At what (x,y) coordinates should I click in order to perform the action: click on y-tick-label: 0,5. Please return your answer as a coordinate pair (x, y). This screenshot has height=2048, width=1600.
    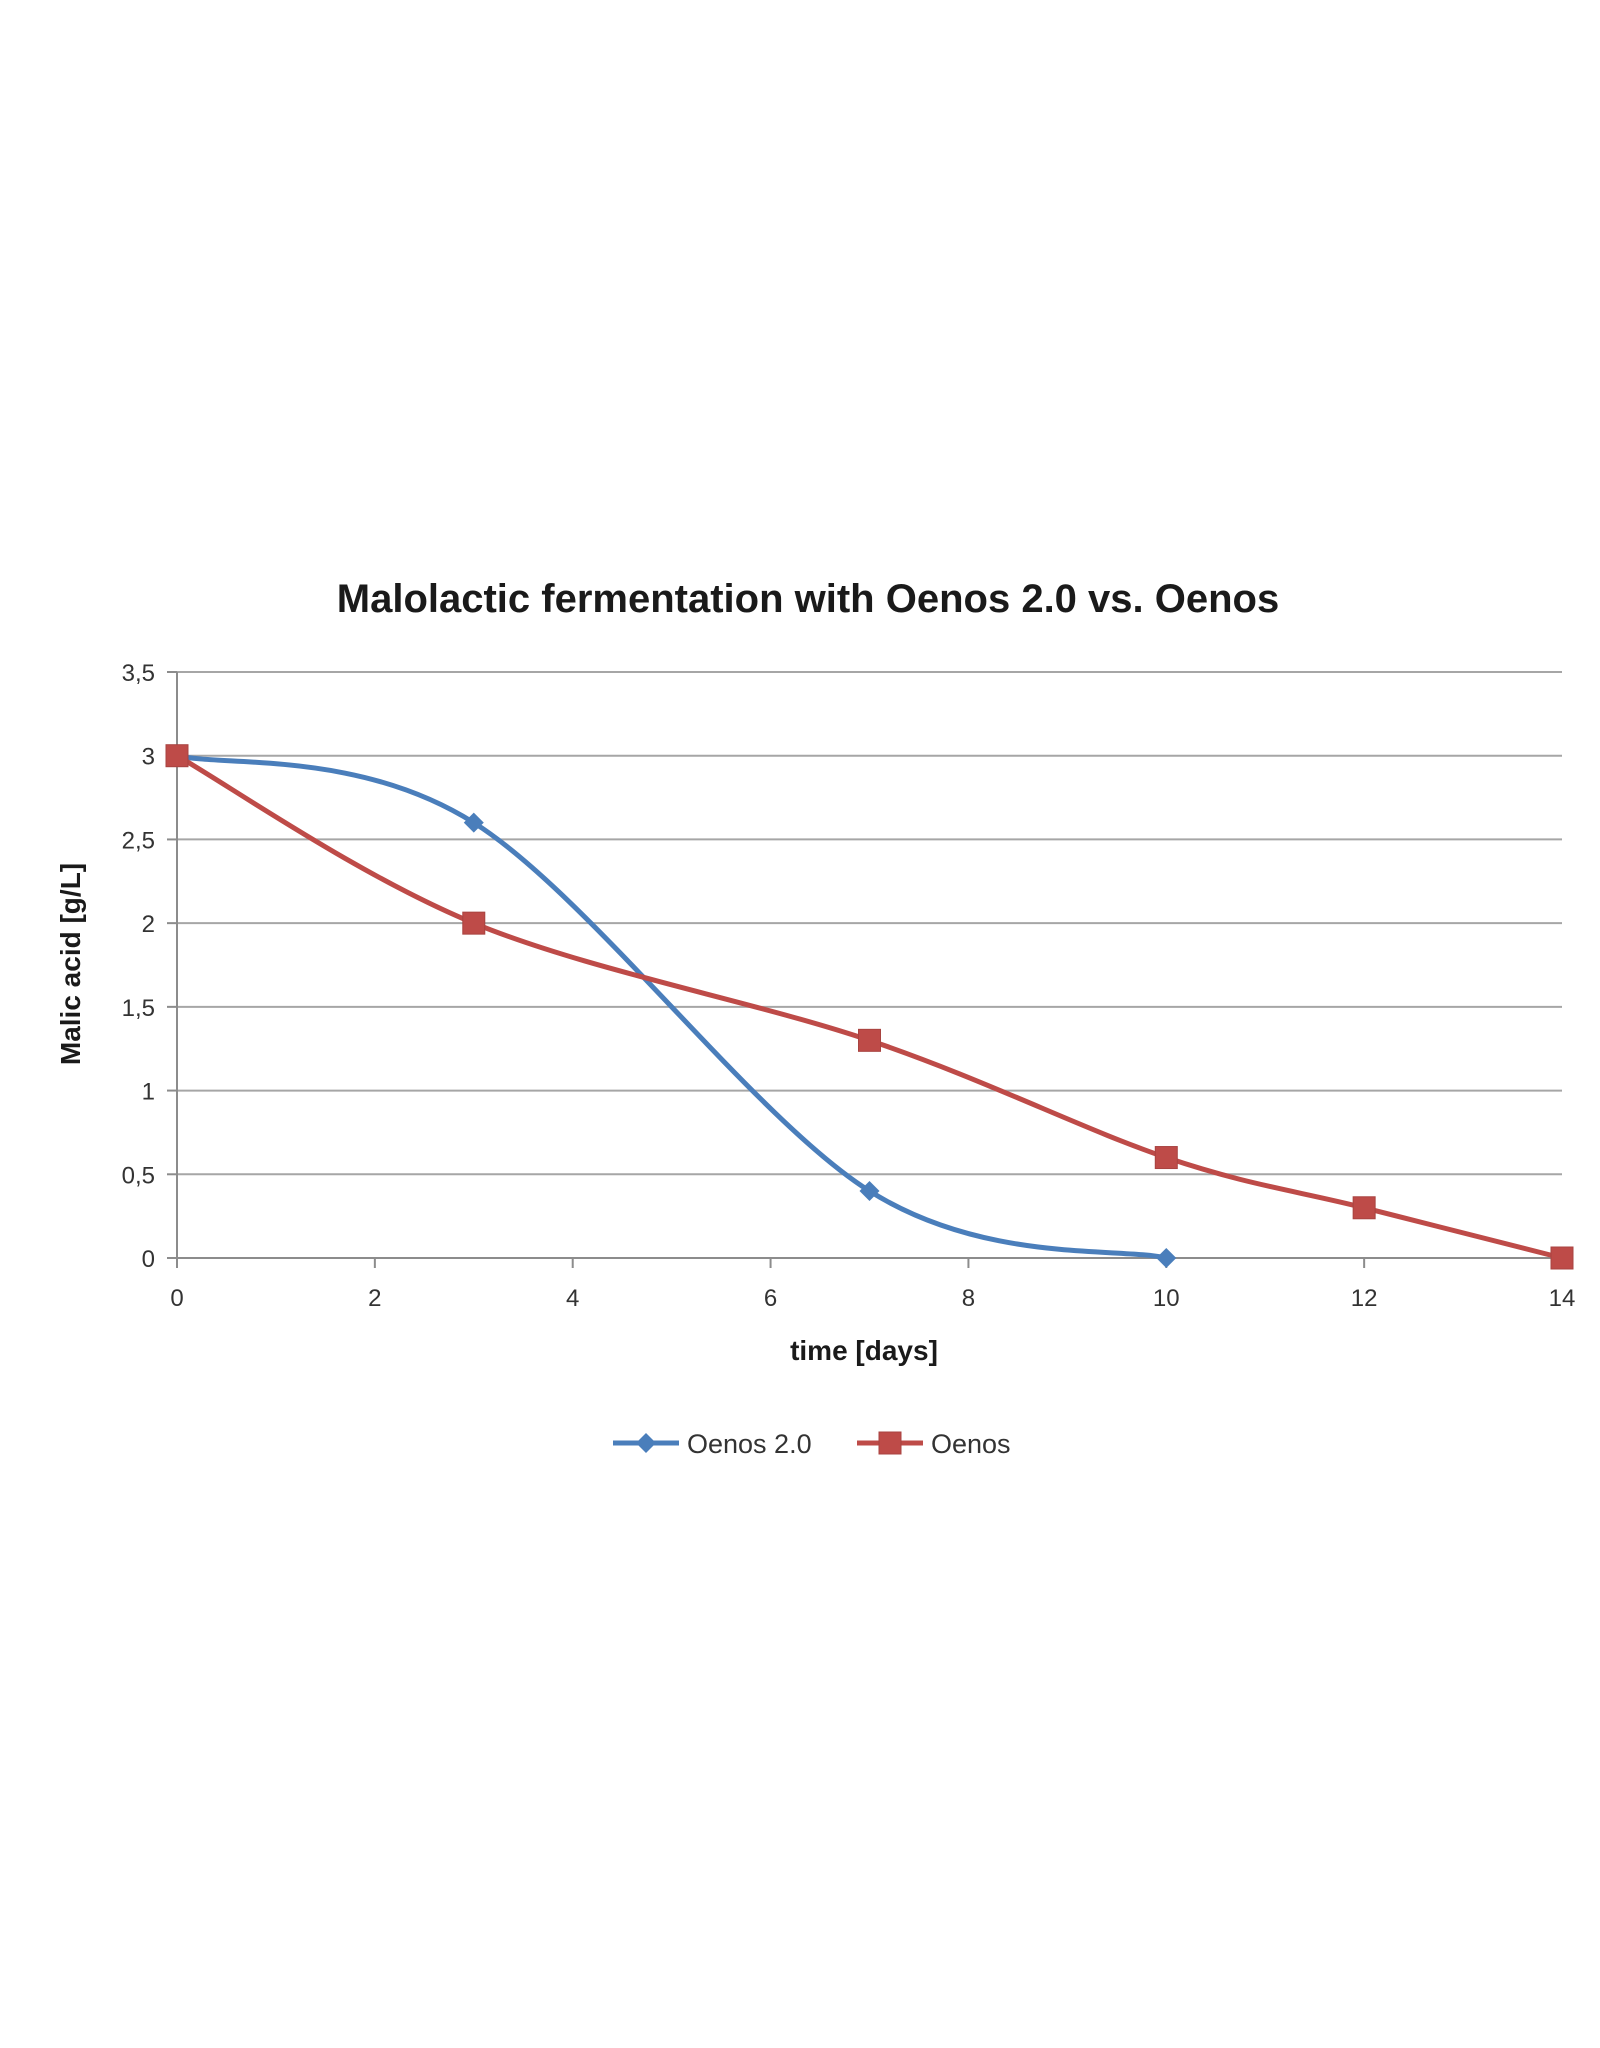
    Looking at the image, I should click on (138, 1175).